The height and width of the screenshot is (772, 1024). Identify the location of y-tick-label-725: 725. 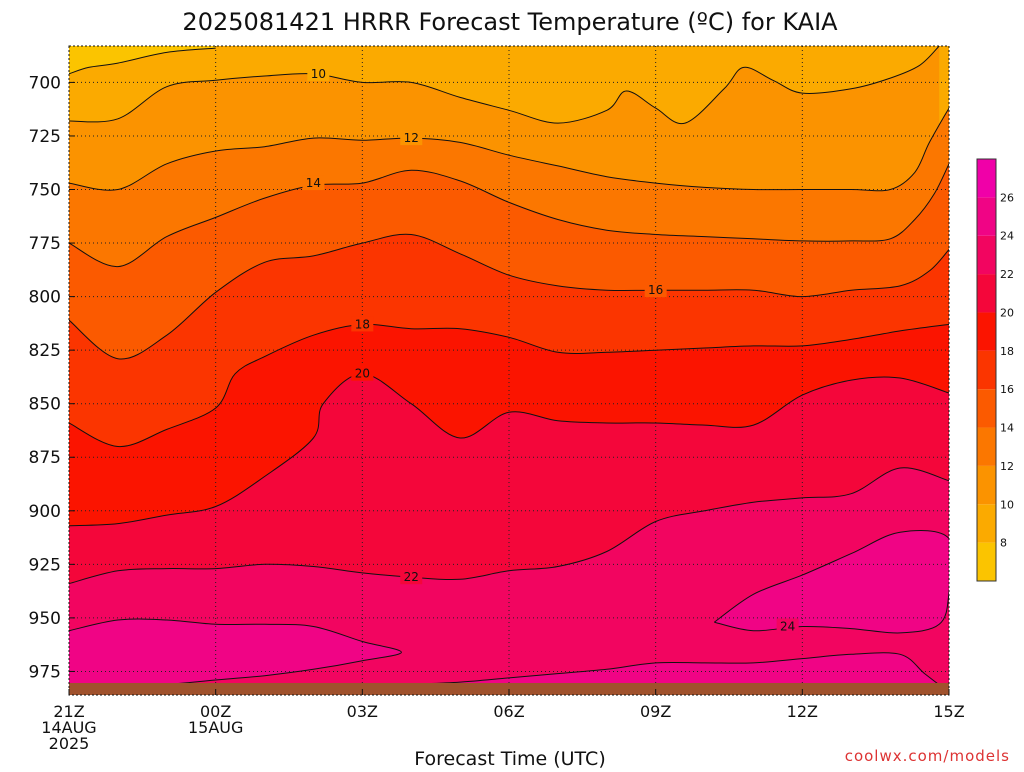
(45, 137).